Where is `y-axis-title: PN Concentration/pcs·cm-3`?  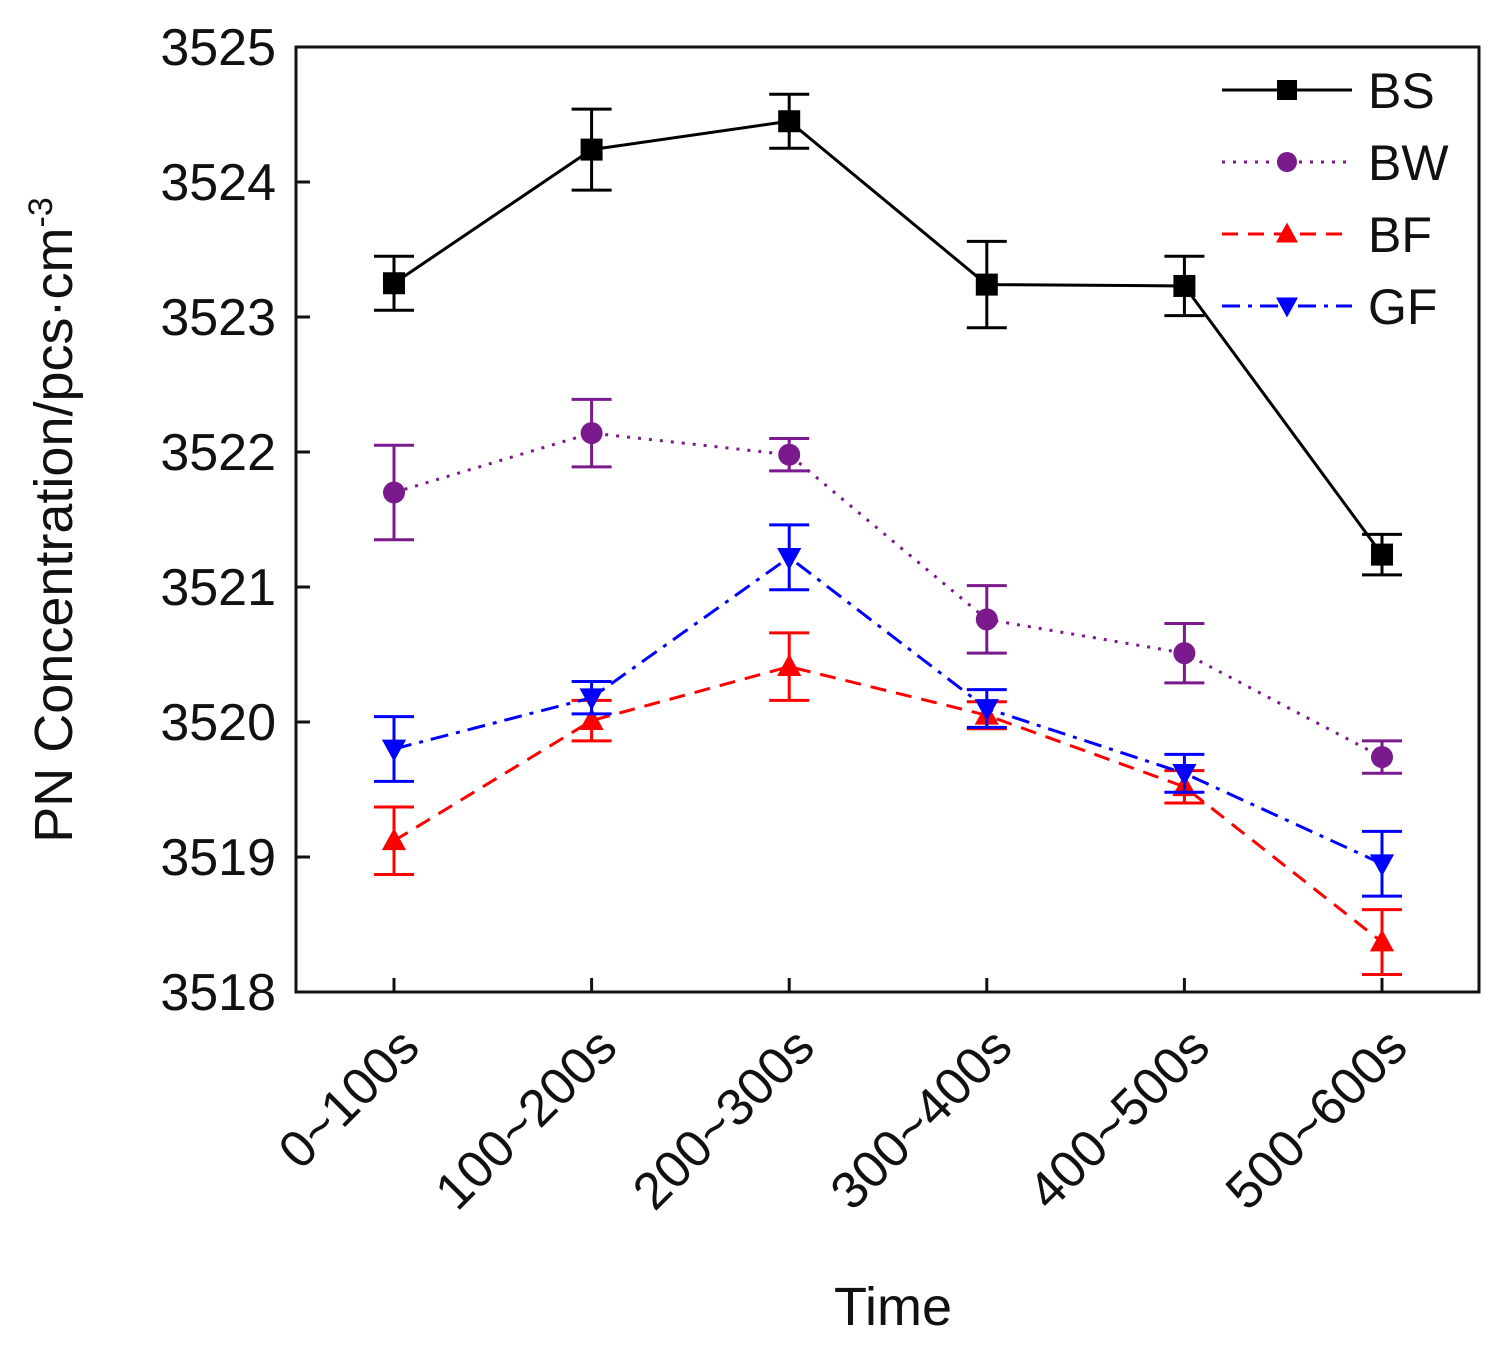 y-axis-title: PN Concentration/pcs·cm-3 is located at coordinates (53, 519).